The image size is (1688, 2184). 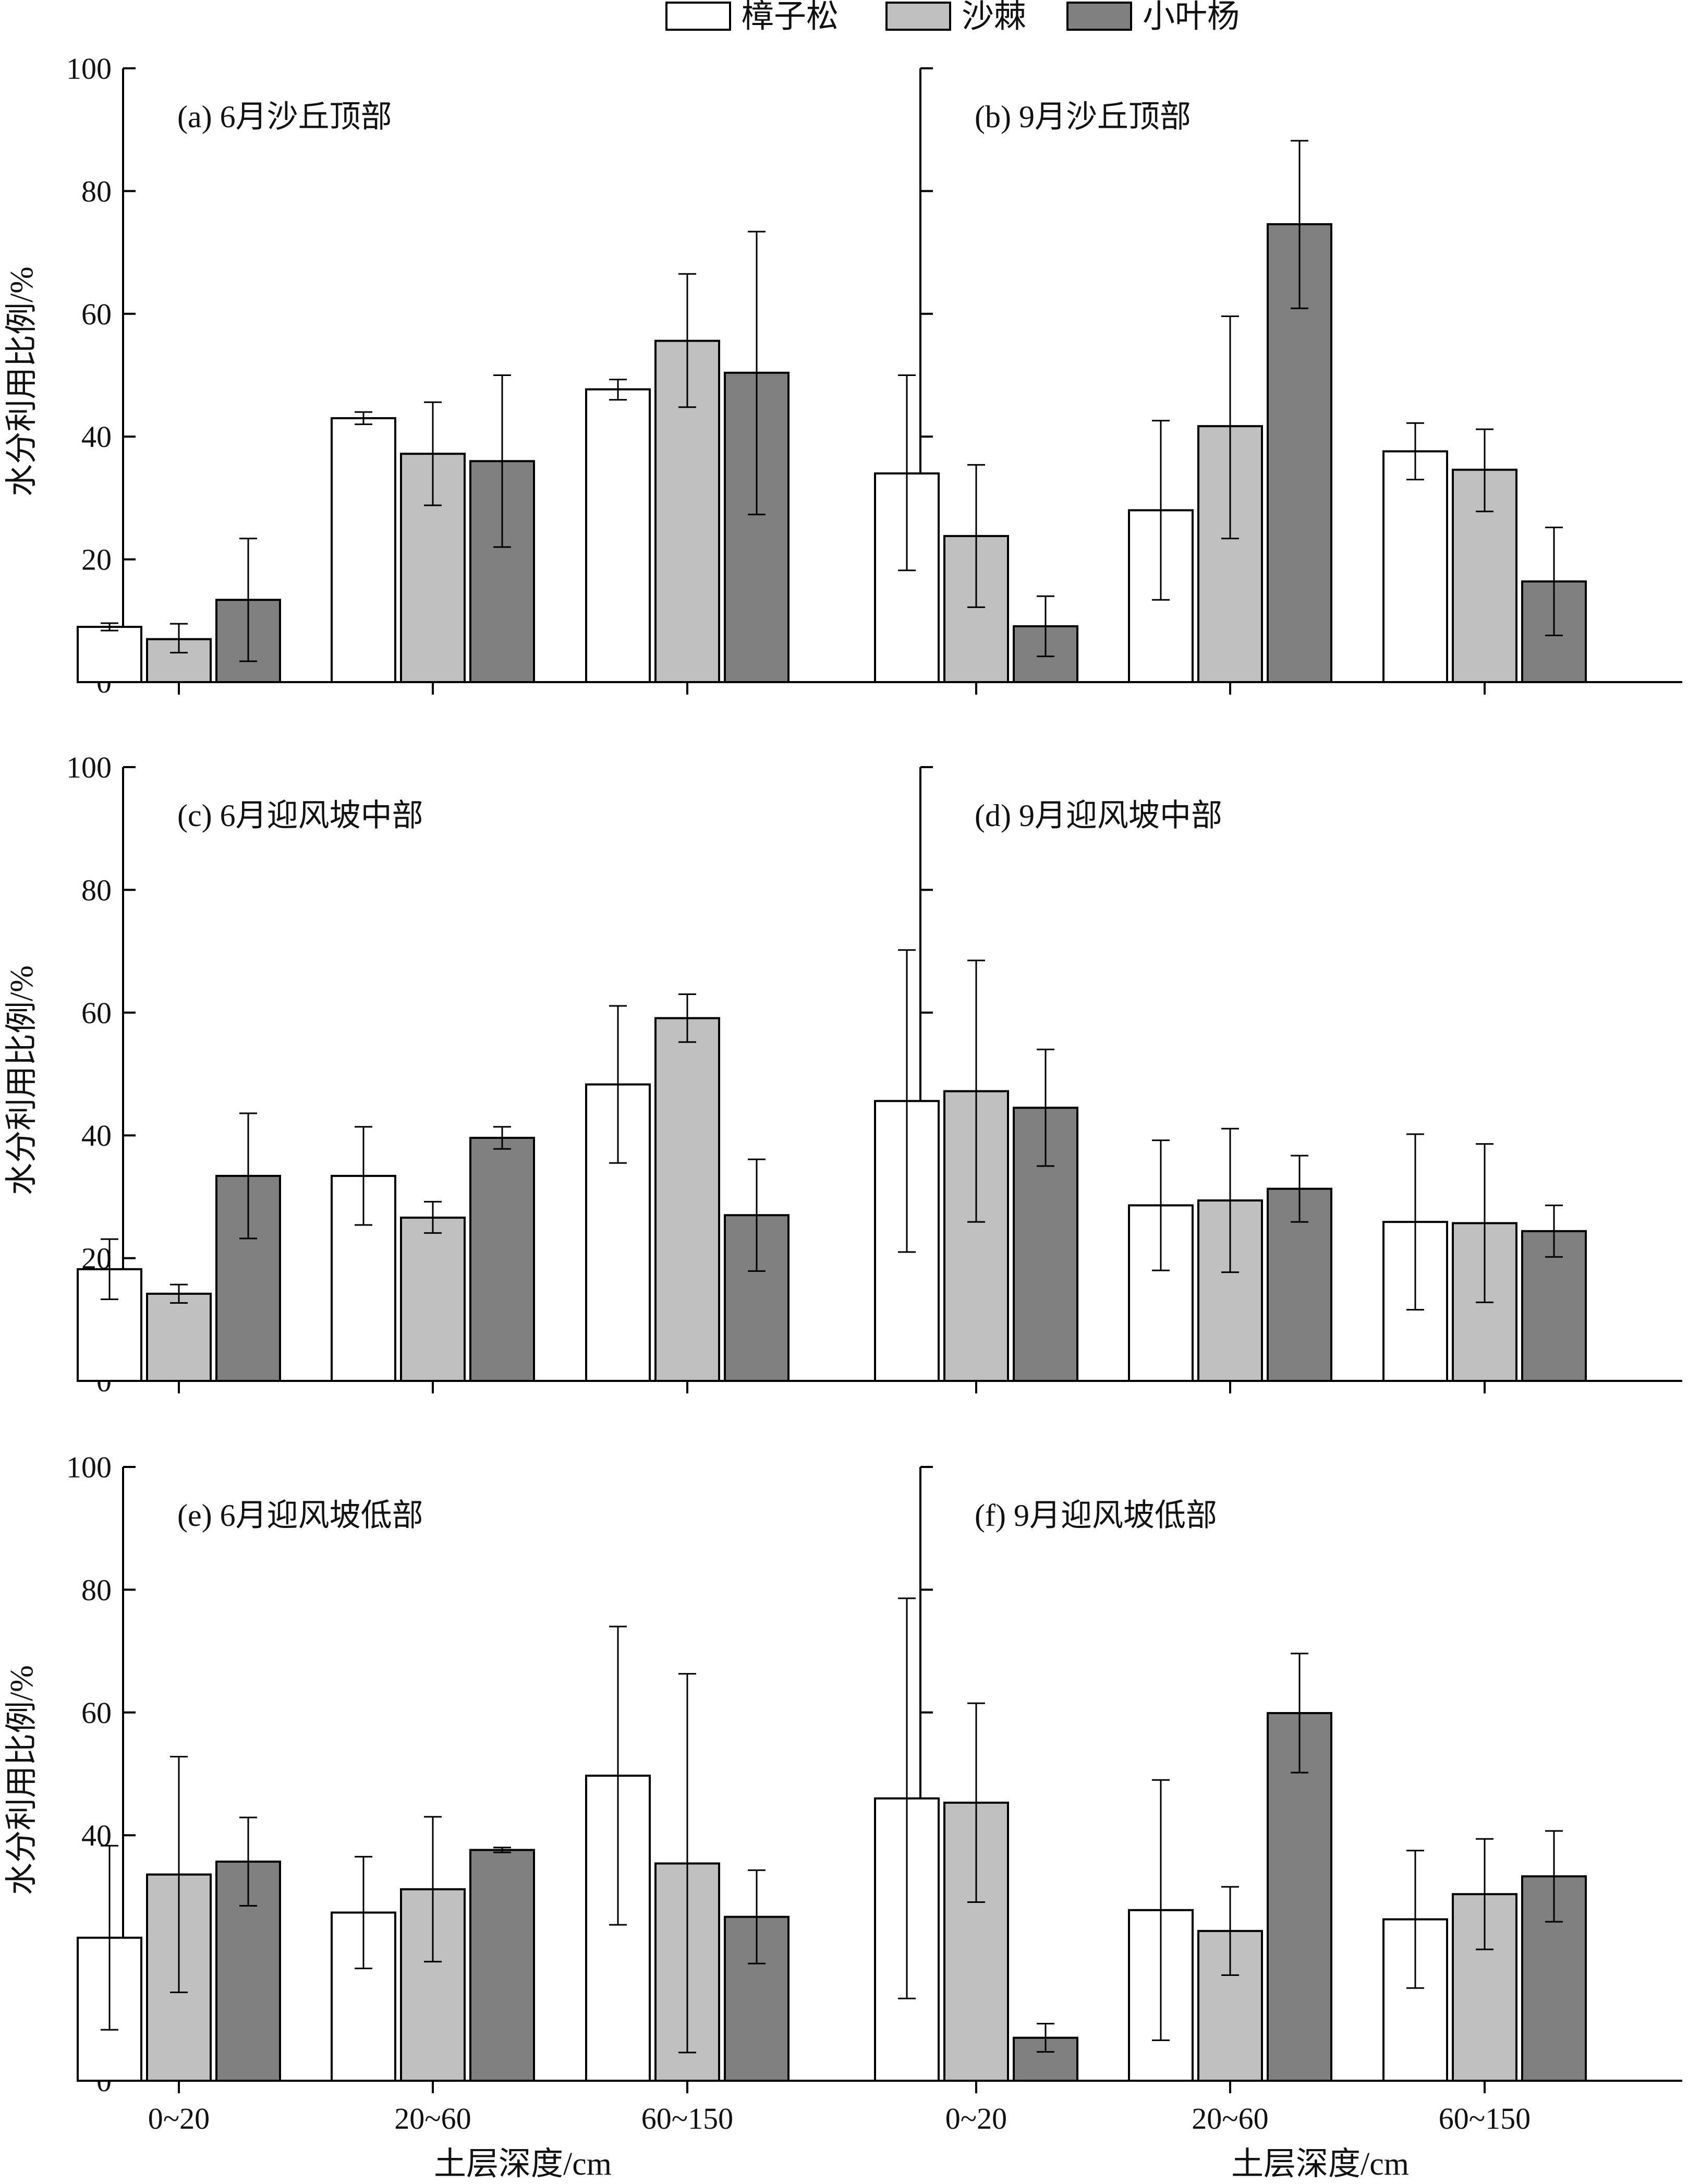 What do you see at coordinates (179, 1337) in the screenshot?
I see `bar-沙棘-0~20` at bounding box center [179, 1337].